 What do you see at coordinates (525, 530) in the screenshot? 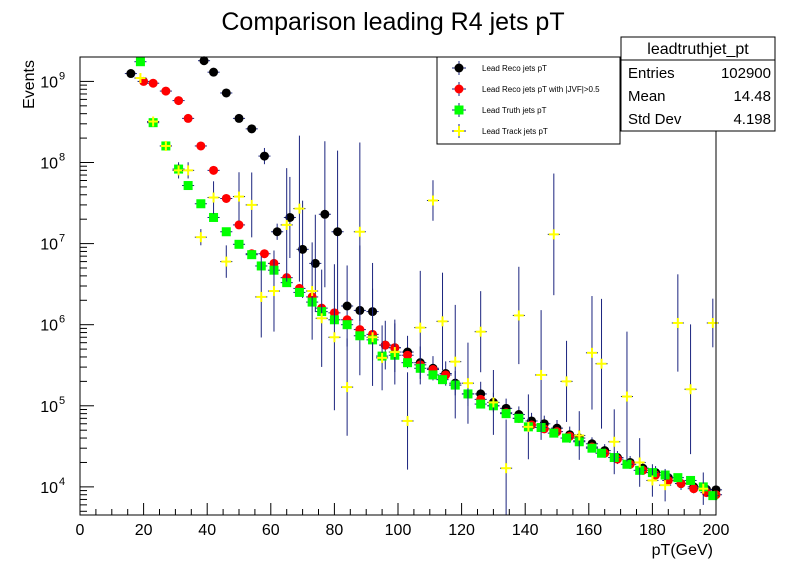
I see `x-tick-label: 140` at bounding box center [525, 530].